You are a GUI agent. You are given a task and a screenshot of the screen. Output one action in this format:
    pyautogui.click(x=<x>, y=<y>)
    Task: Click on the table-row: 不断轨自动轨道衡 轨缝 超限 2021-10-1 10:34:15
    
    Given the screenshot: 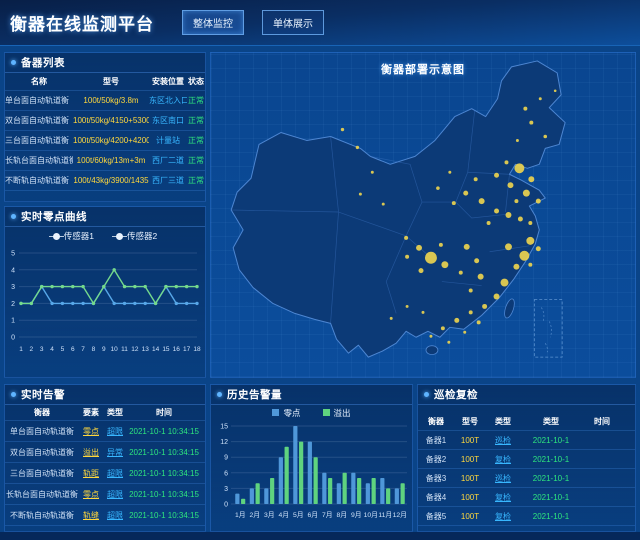 What is the action you would take?
    pyautogui.click(x=105, y=515)
    